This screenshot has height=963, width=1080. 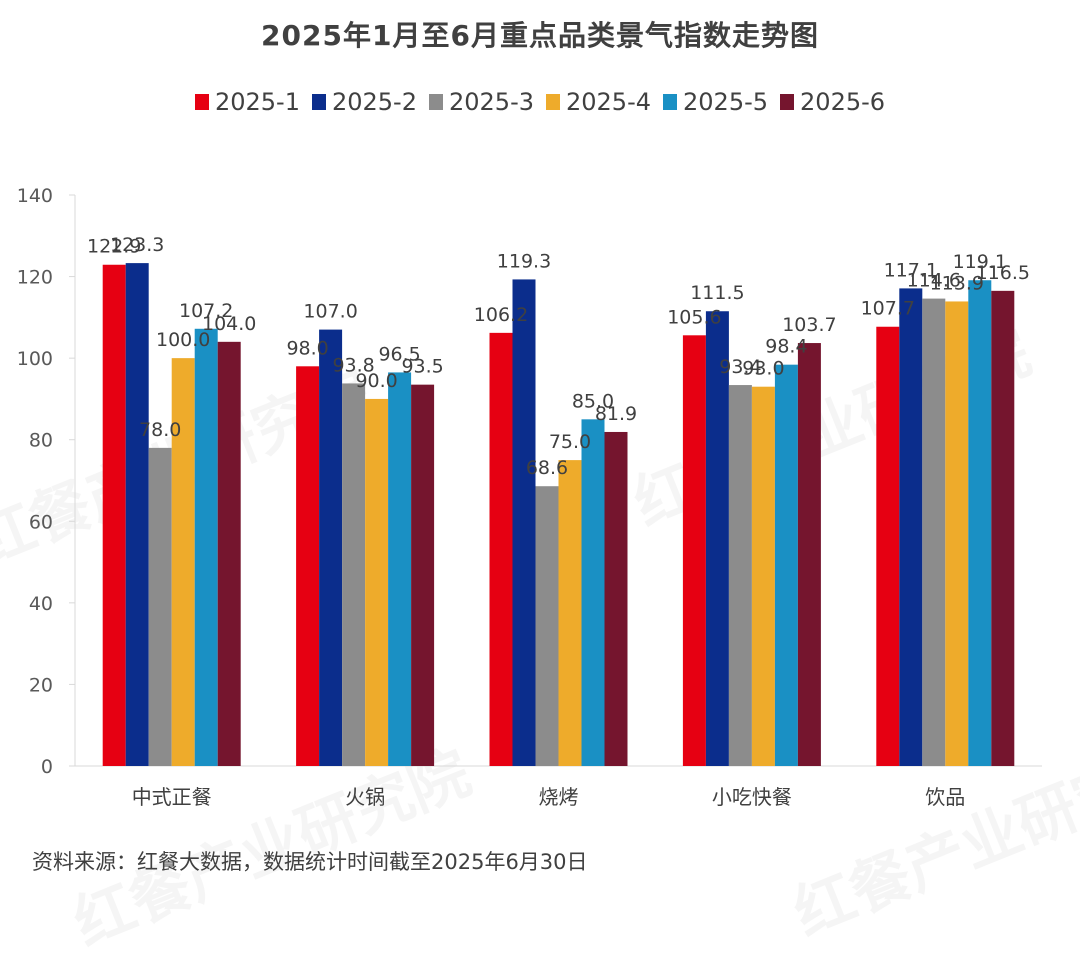 I want to click on legend-item: 2025-1, so click(x=247, y=102).